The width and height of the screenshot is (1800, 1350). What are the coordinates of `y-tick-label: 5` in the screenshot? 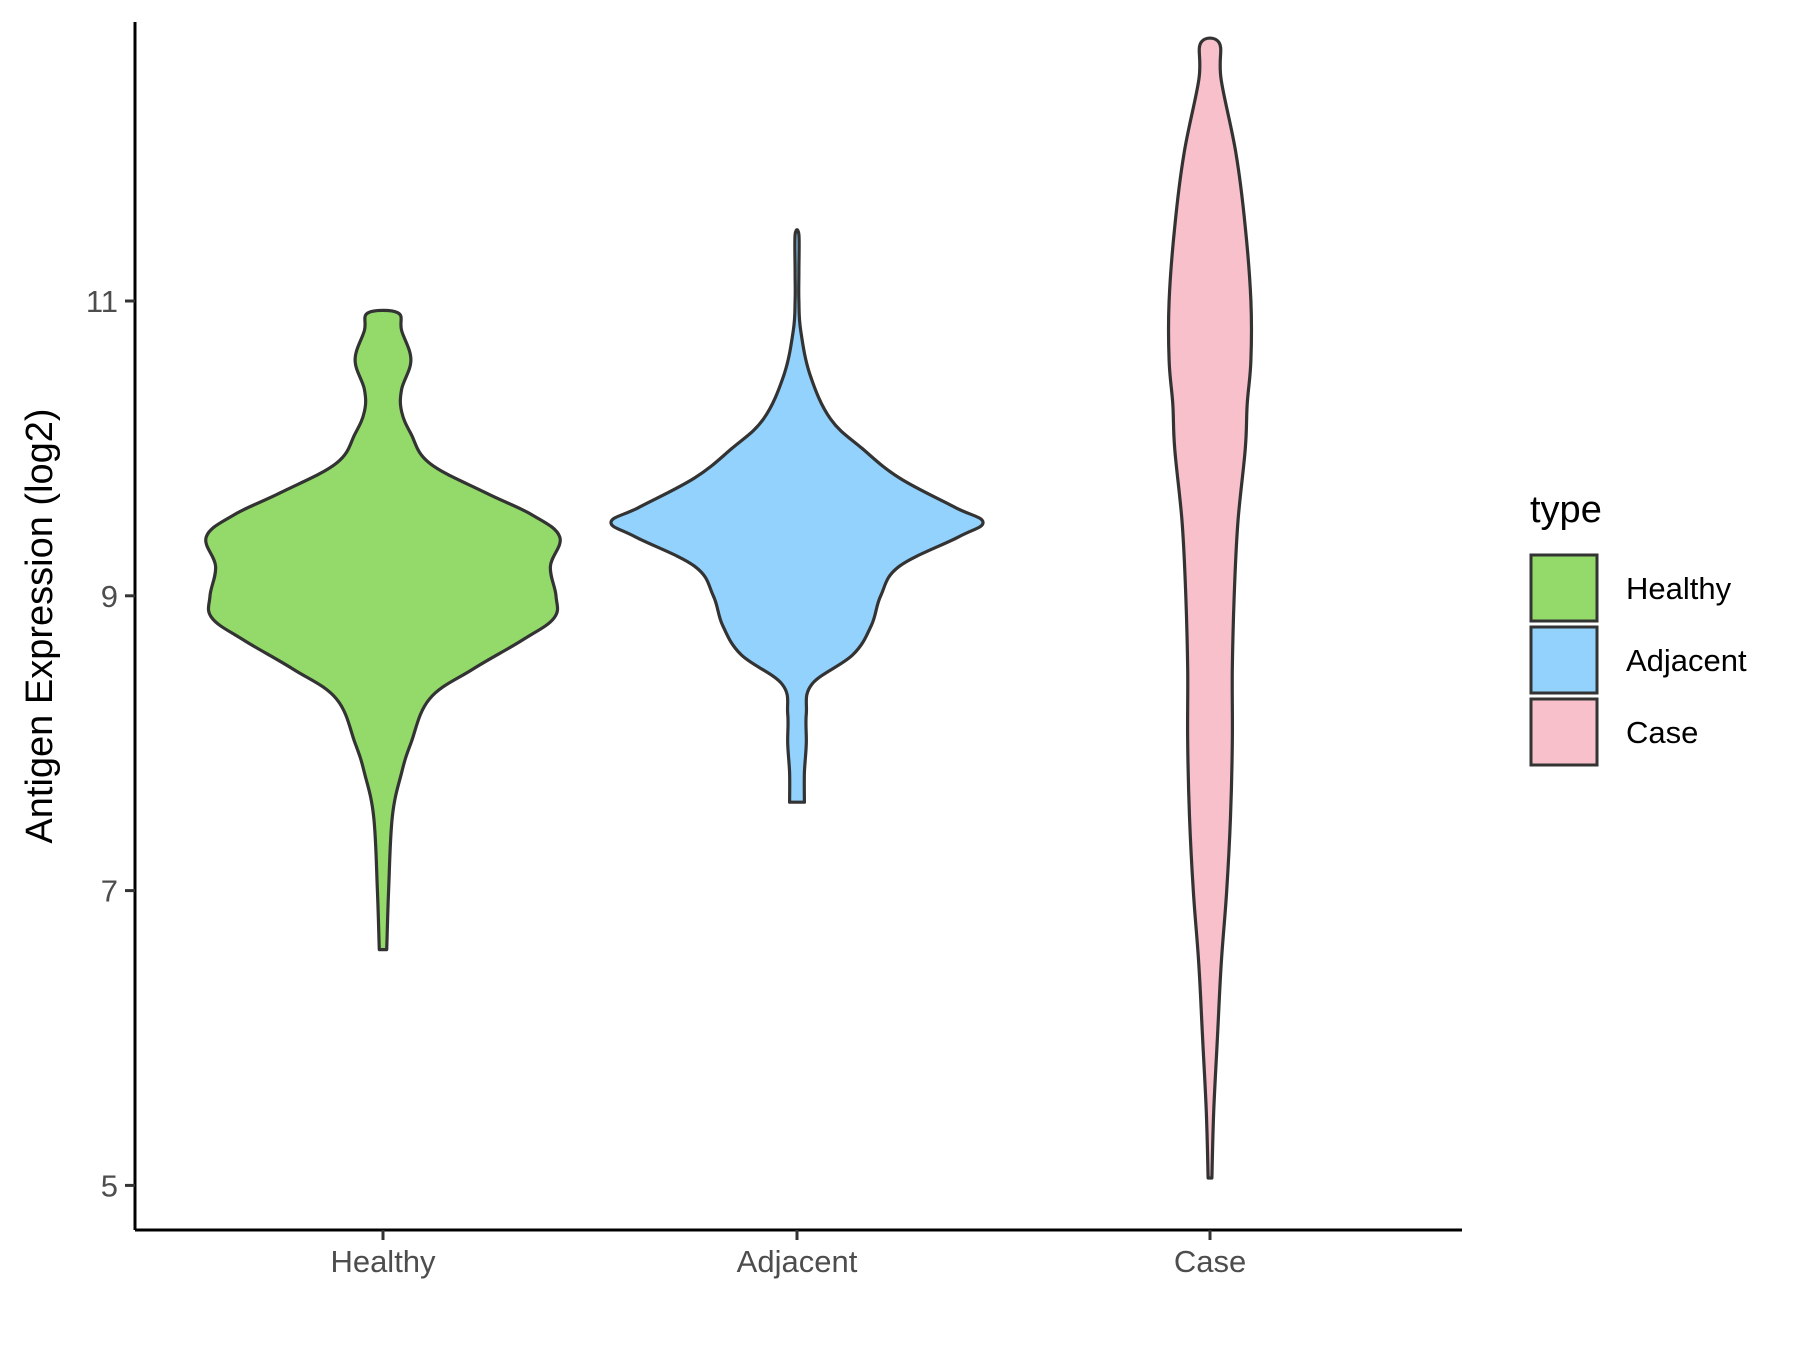 It's located at (109, 1185).